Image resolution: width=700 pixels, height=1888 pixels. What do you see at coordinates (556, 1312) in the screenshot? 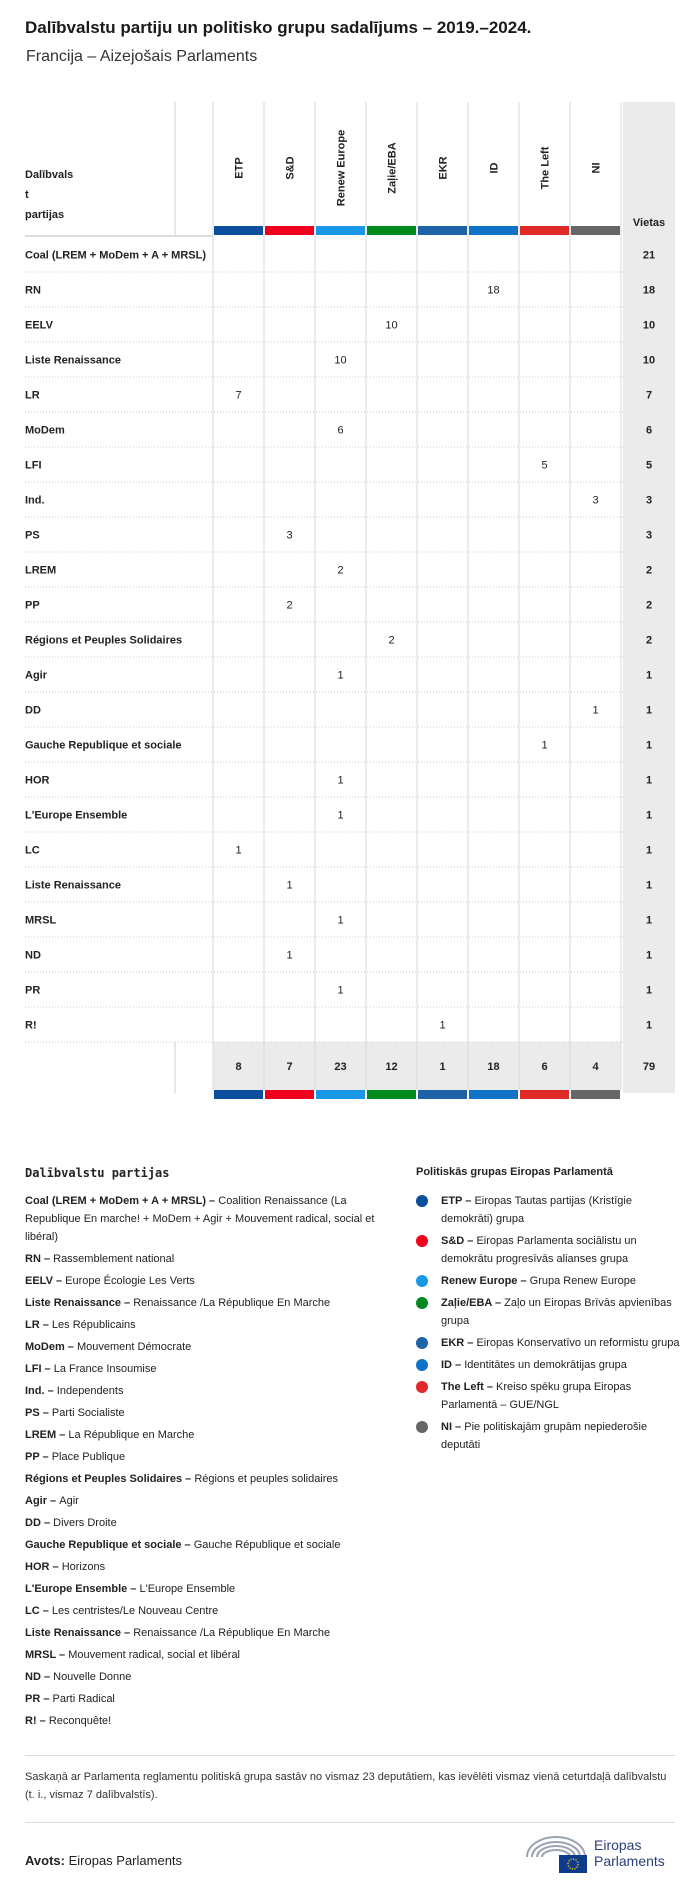
I see `group-name: Zaļo un Eiropas Brīvās apvienības grupa` at bounding box center [556, 1312].